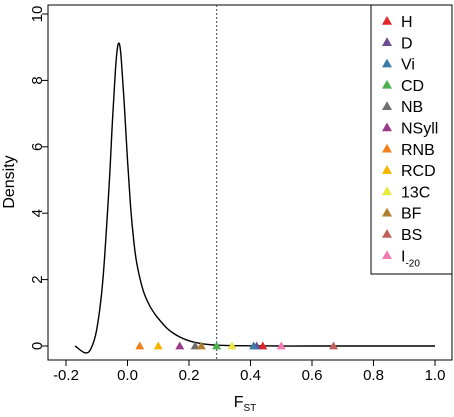 Image resolution: width=454 pixels, height=417 pixels. Describe the element at coordinates (37, 213) in the screenshot. I see `y-tick-label: 4` at that location.